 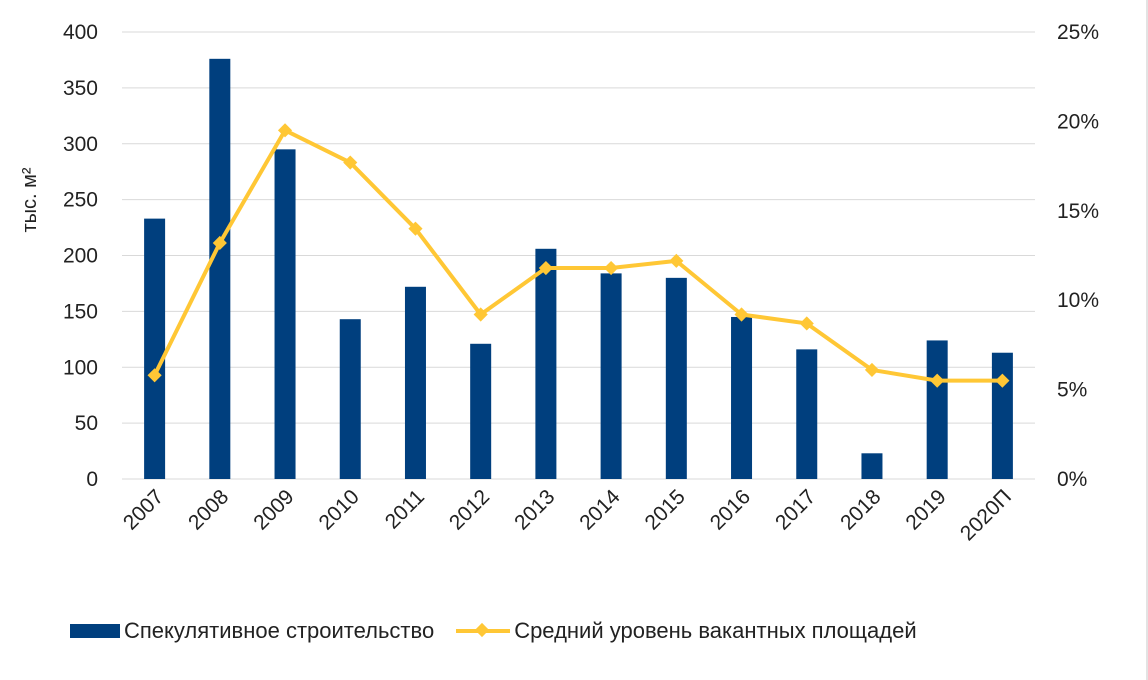 I want to click on y2-tick-label: 0%, so click(x=1072, y=479).